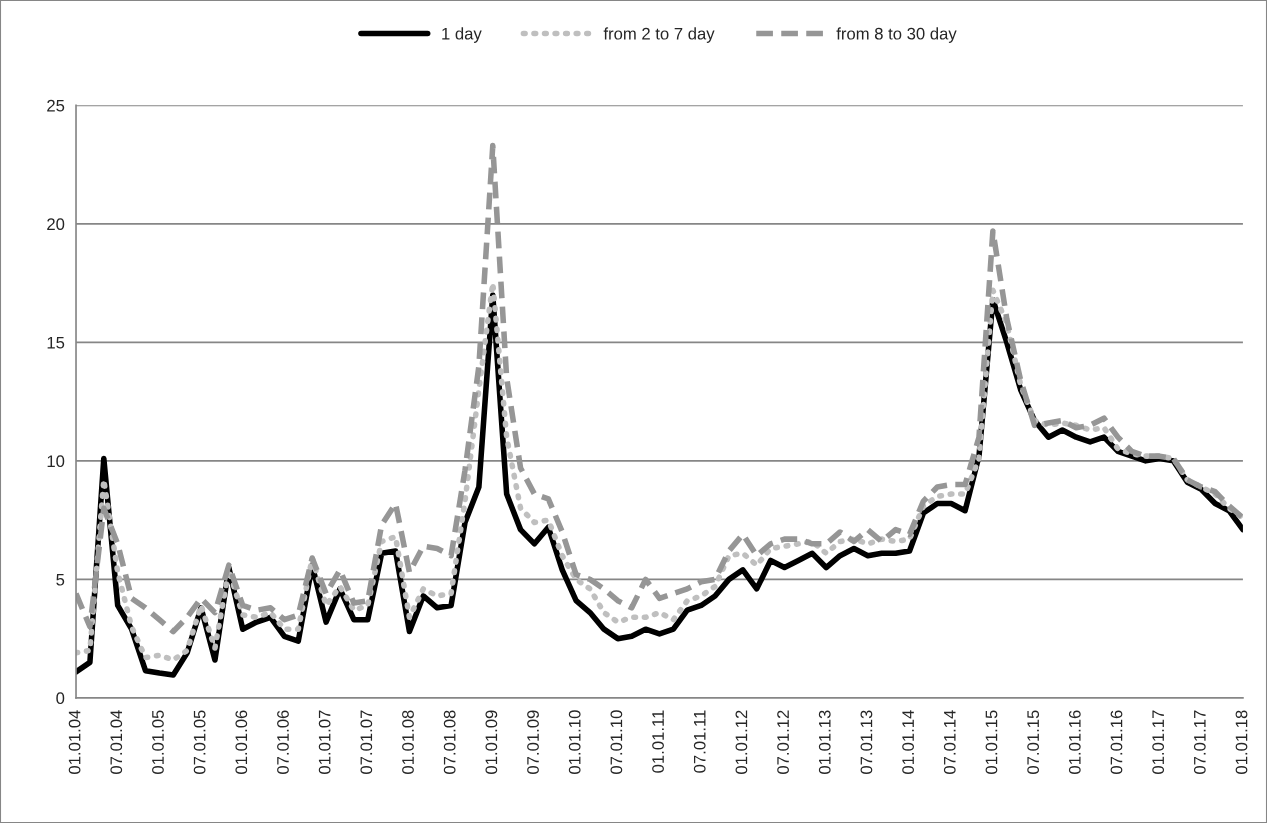  What do you see at coordinates (56, 105) in the screenshot?
I see `y-tick-label: 25` at bounding box center [56, 105].